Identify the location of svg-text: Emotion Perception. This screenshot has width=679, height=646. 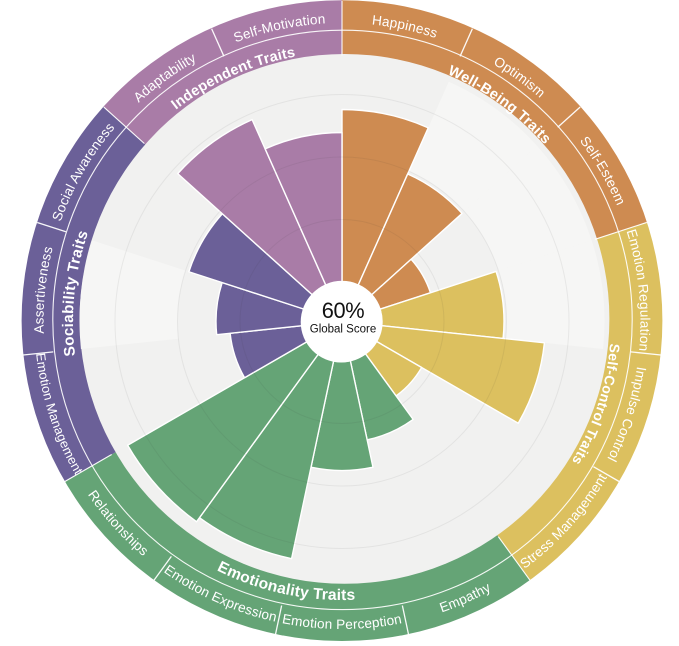
(342, 621).